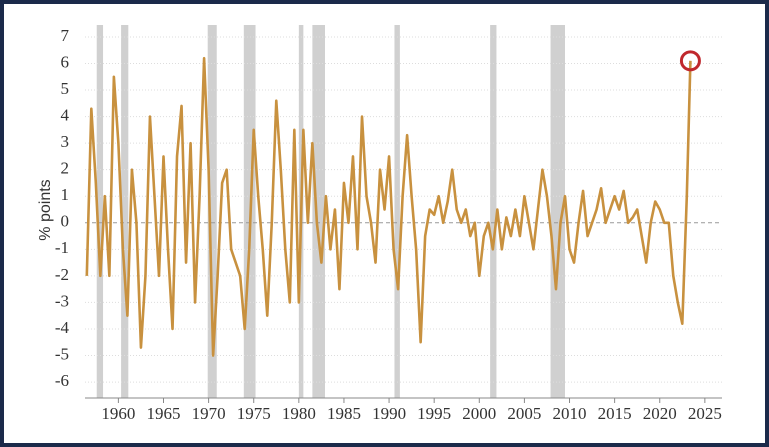 The height and width of the screenshot is (447, 769). I want to click on x-tick-label: 2015, so click(615, 413).